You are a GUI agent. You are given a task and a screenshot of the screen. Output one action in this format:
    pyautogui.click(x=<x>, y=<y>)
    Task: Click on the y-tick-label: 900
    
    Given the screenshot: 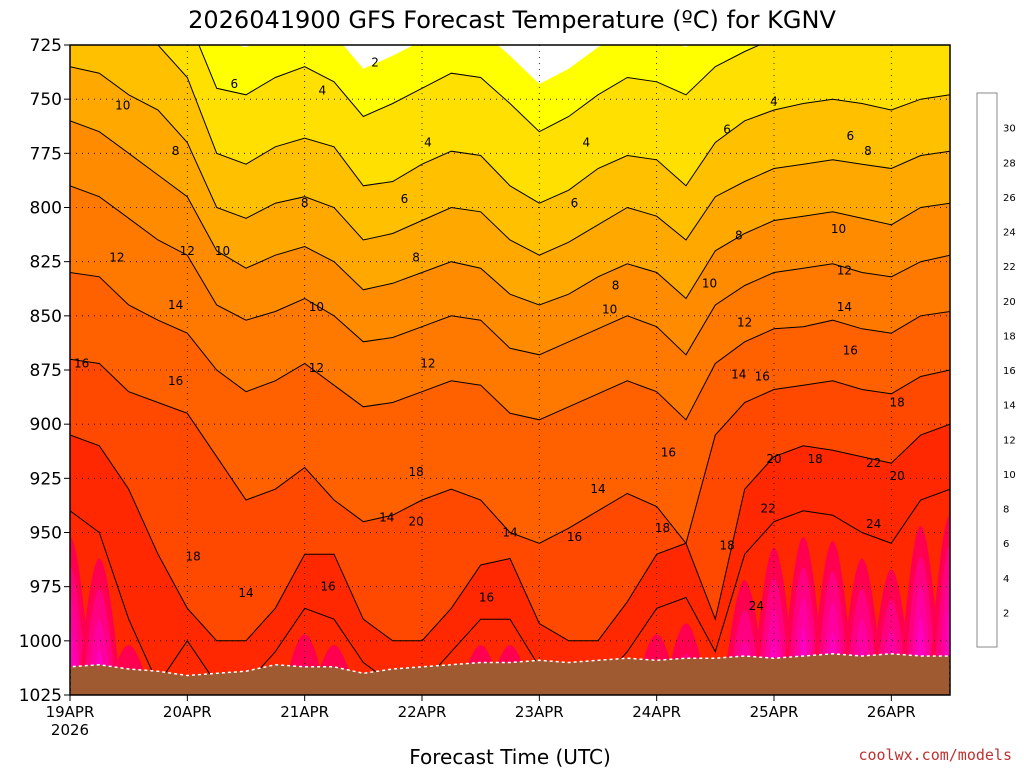 What is the action you would take?
    pyautogui.click(x=46, y=425)
    